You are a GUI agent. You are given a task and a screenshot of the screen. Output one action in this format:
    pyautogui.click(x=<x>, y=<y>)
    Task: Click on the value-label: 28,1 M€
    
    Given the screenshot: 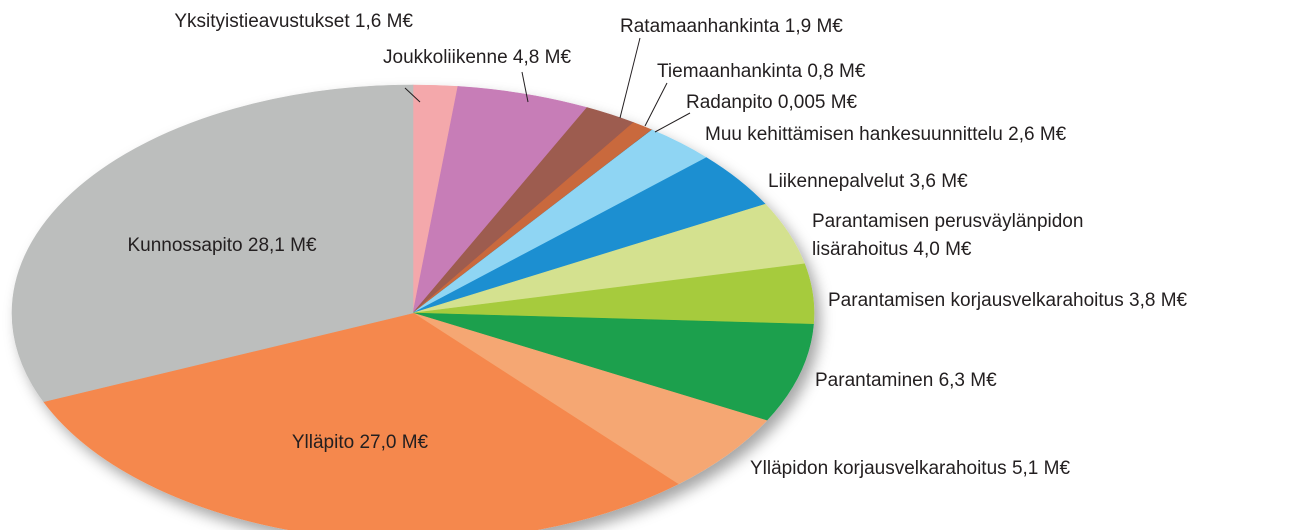 What is the action you would take?
    pyautogui.click(x=282, y=245)
    